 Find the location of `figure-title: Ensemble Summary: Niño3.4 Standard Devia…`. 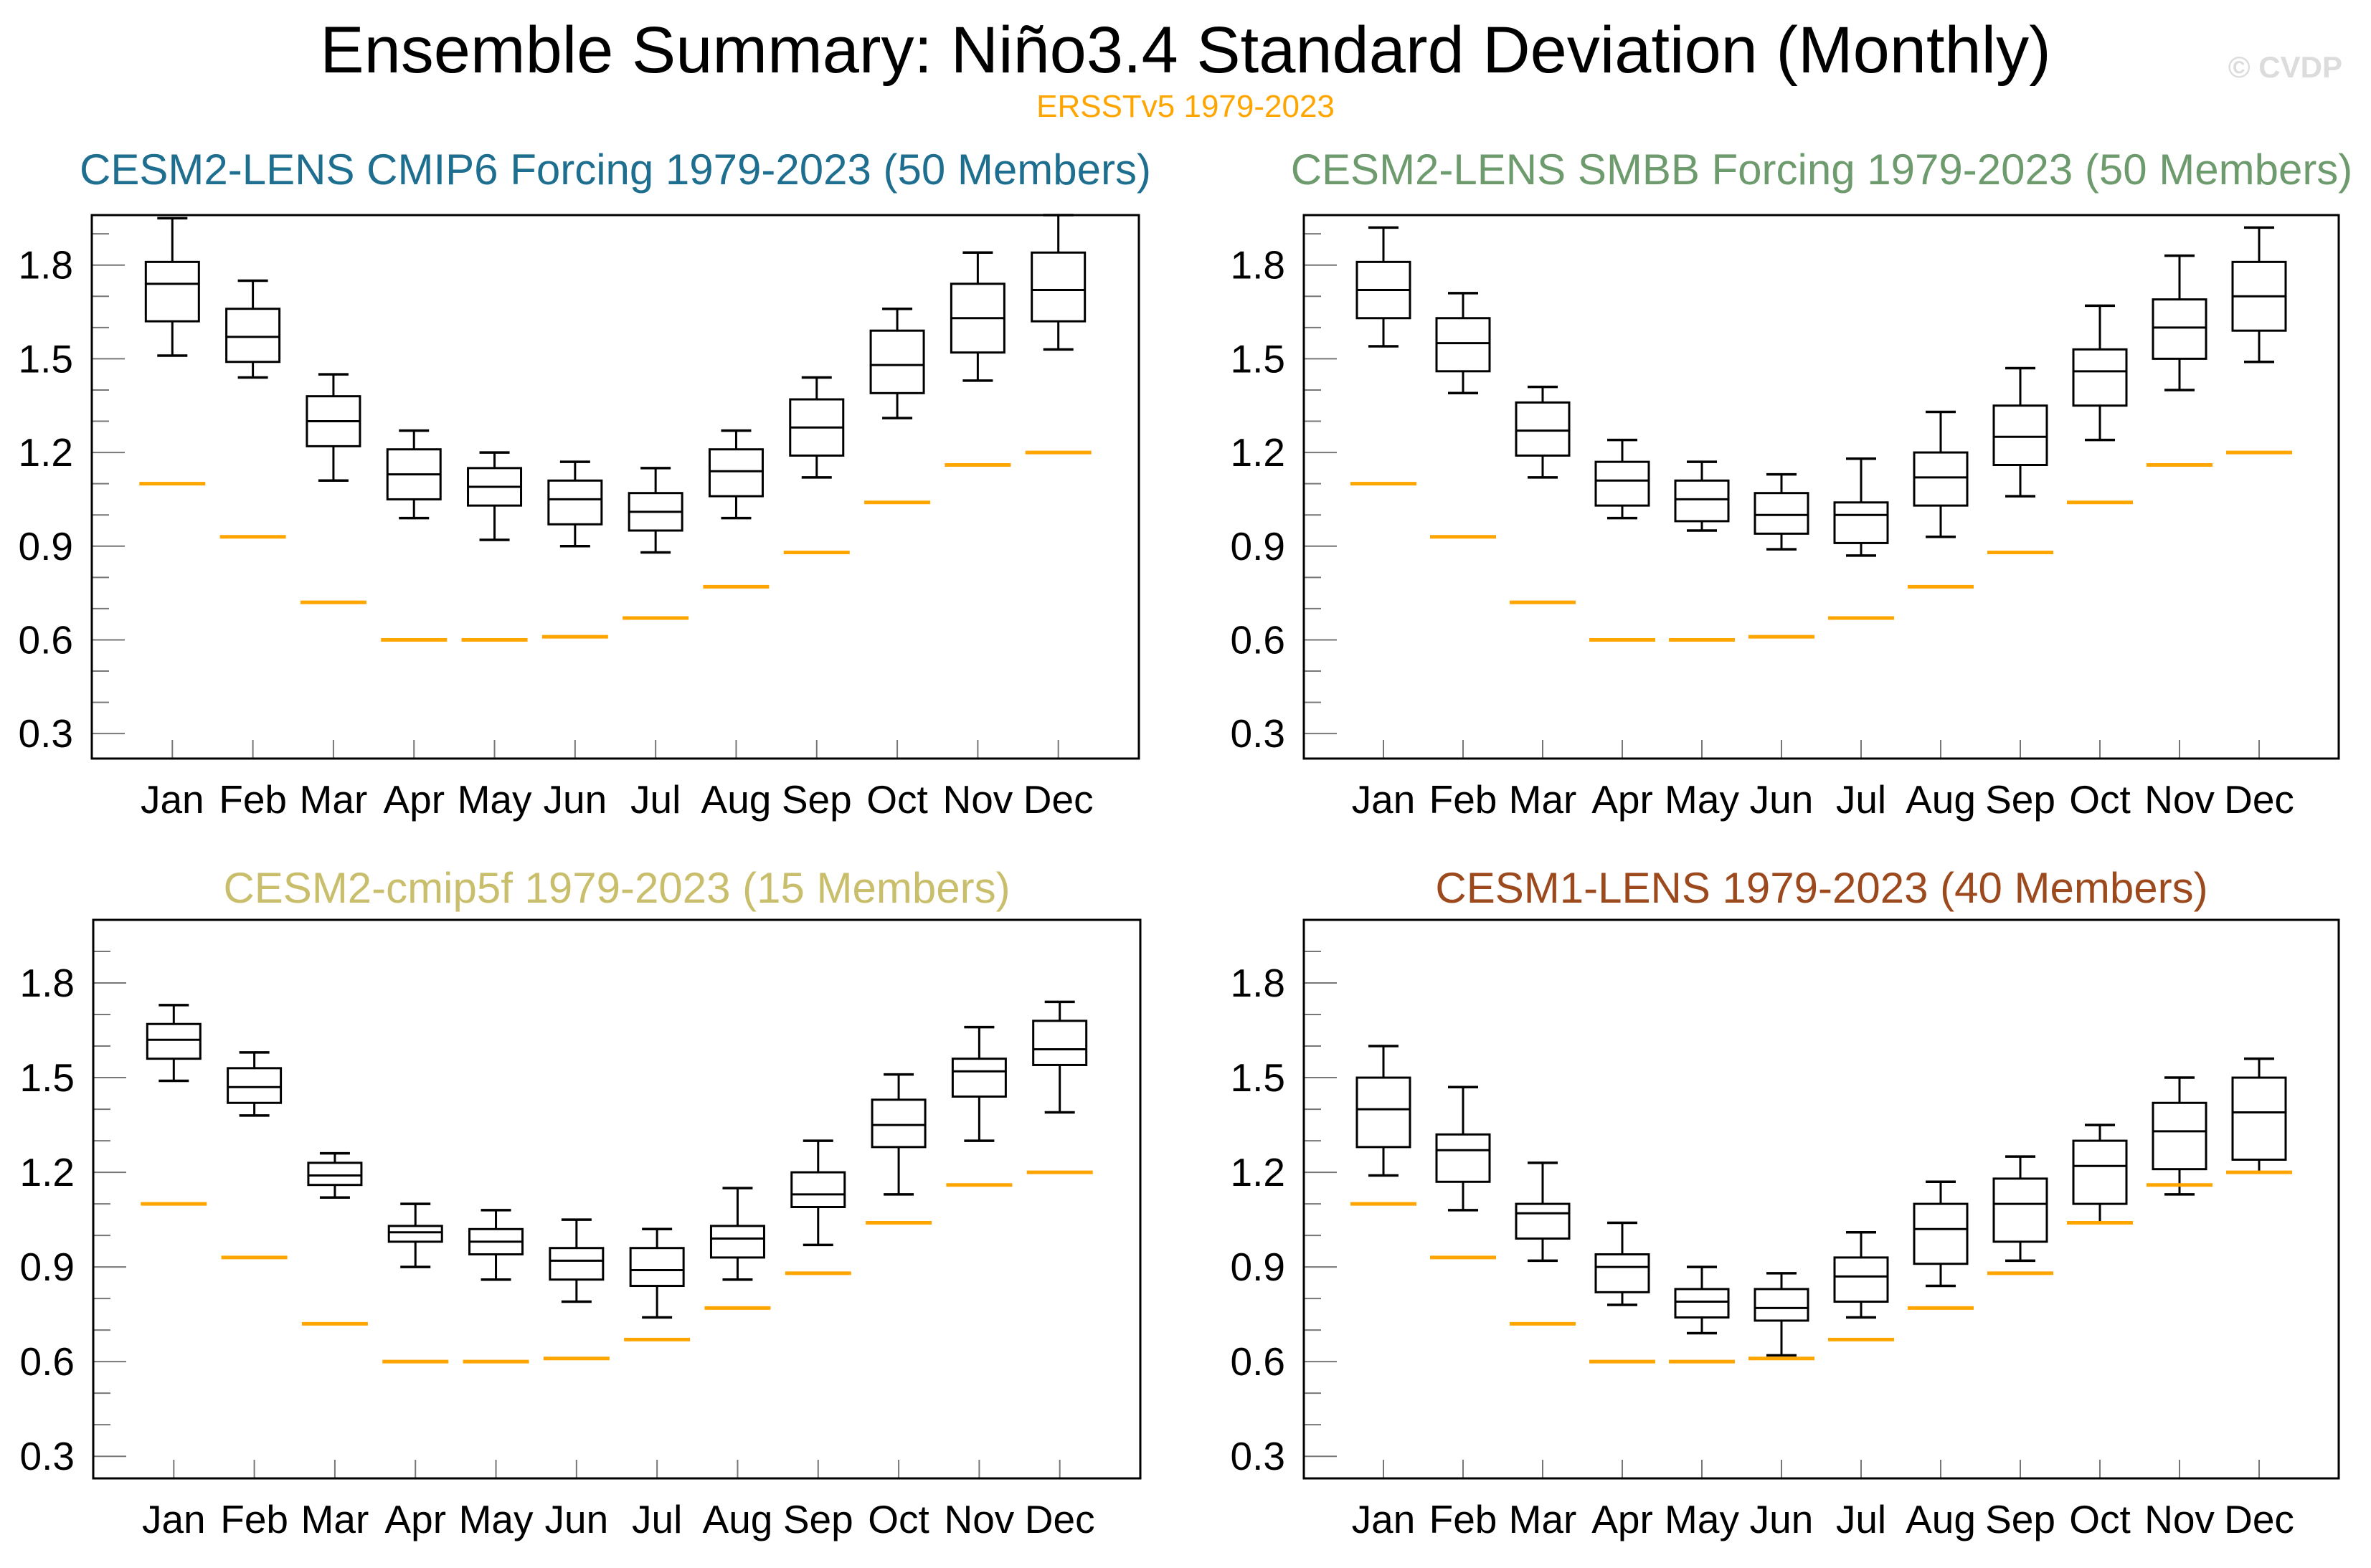

figure-title: Ensemble Summary: Niño3.4 Standard Devia… is located at coordinates (1185, 50).